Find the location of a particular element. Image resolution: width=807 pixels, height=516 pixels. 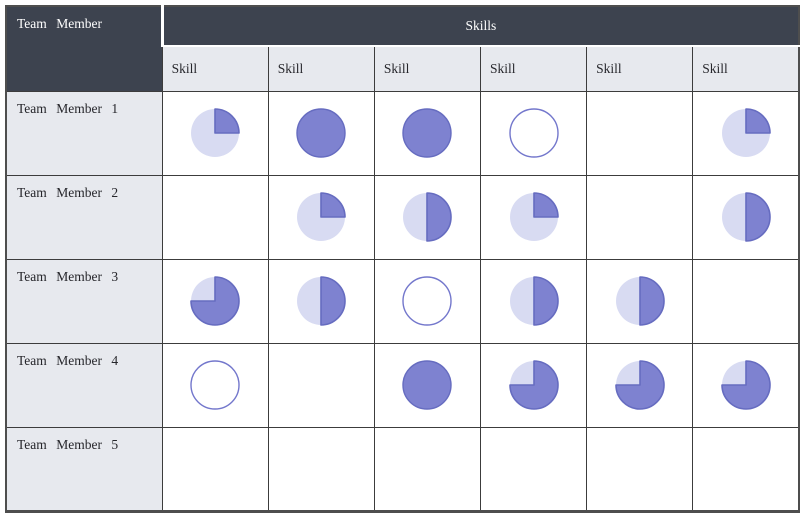

team-member-label: Team Member 4 is located at coordinates (84, 385).